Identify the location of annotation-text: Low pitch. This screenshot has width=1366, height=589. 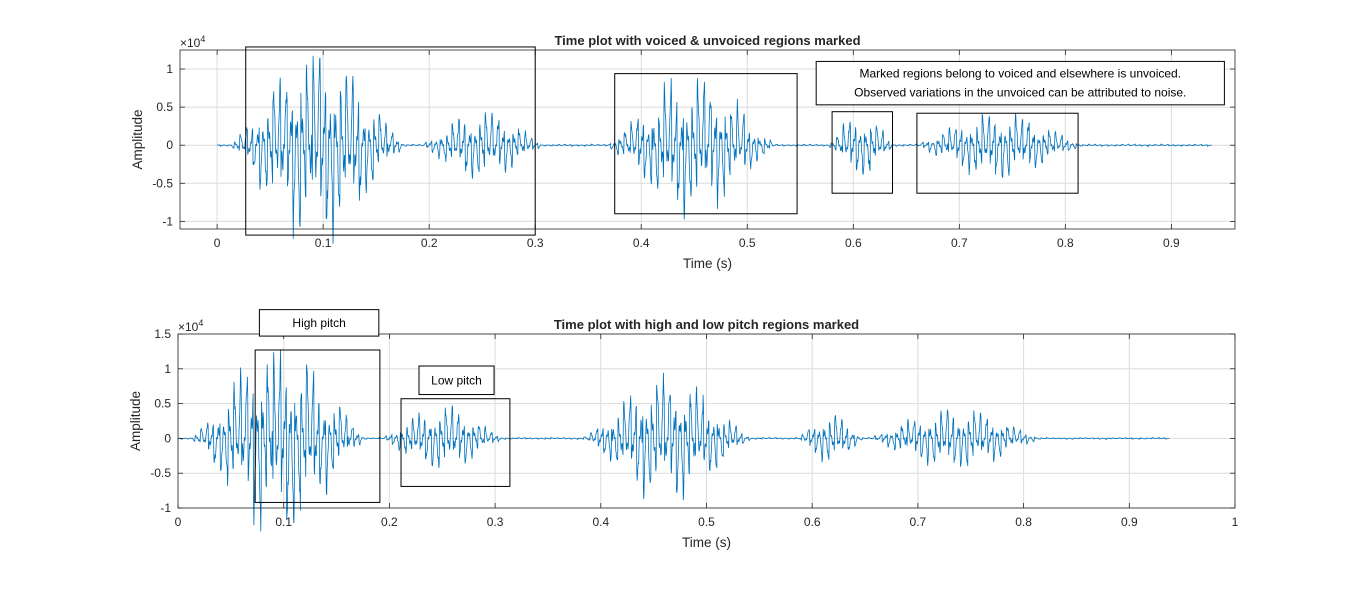
(456, 380).